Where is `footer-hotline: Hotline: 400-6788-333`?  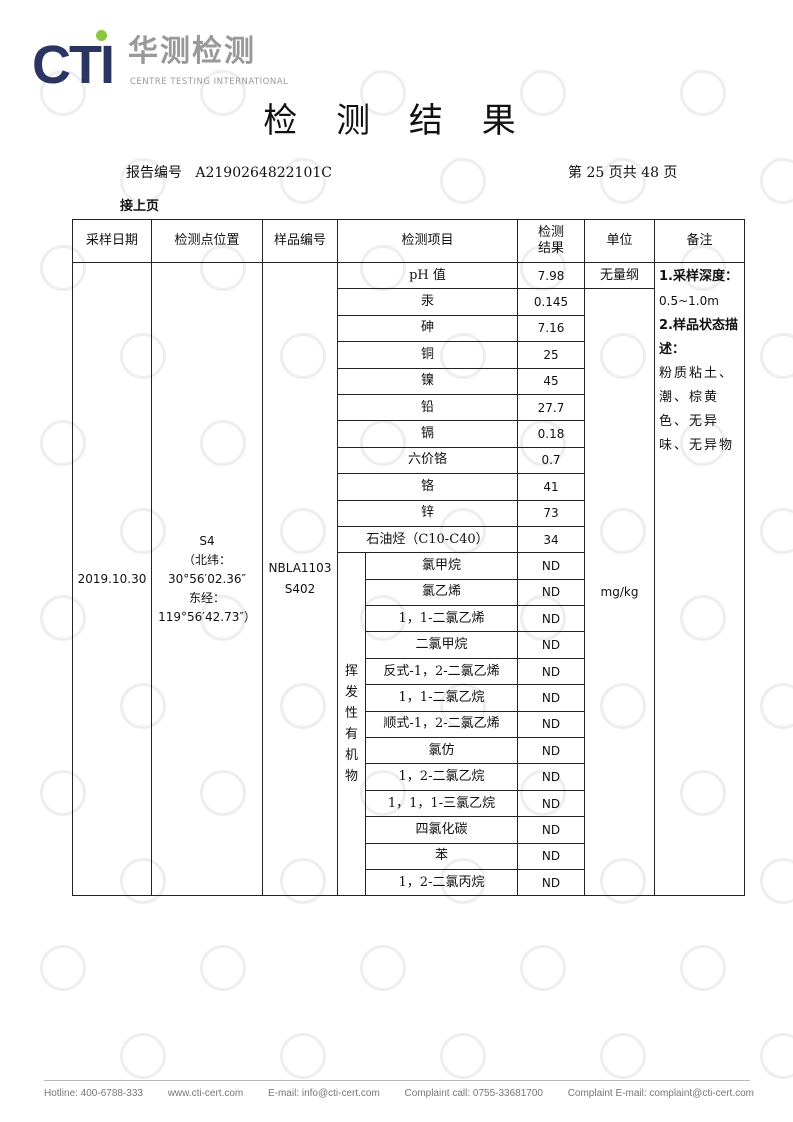 footer-hotline: Hotline: 400-6788-333 is located at coordinates (93, 1093).